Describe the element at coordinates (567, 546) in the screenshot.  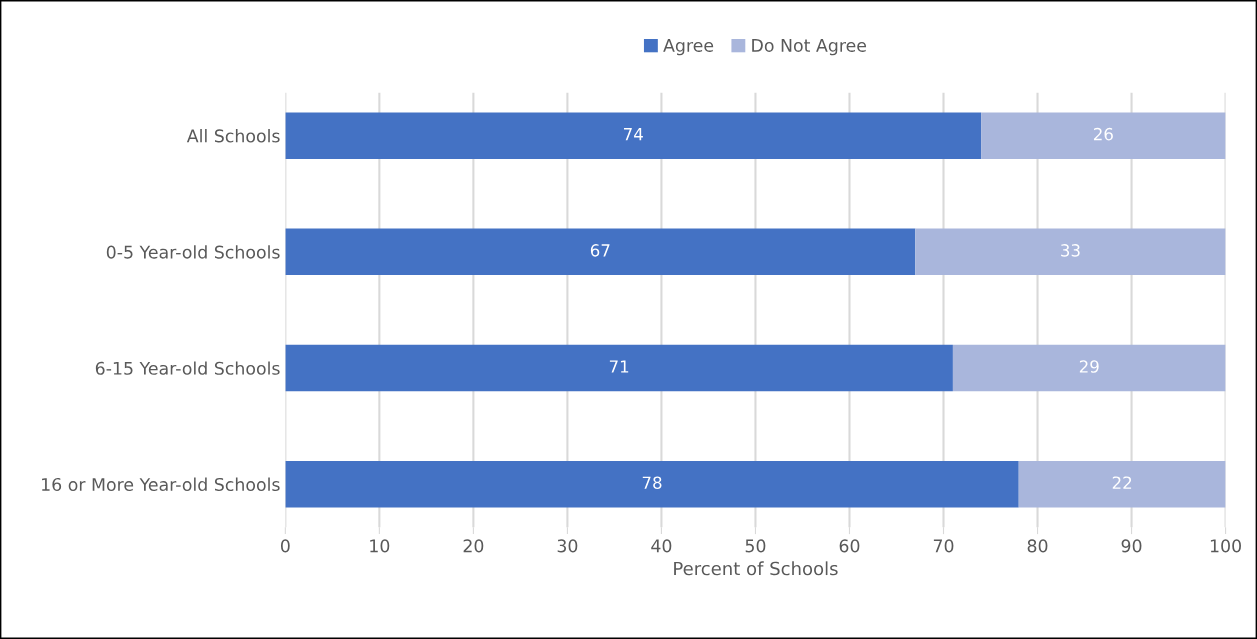
I see `x-tick-label: 30` at that location.